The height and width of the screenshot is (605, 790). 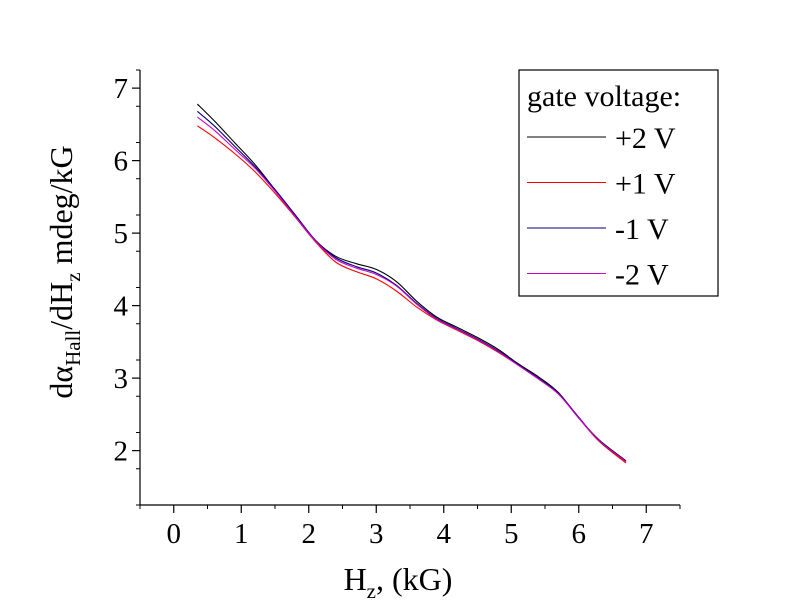 What do you see at coordinates (444, 534) in the screenshot?
I see `x-tick-label: 4` at bounding box center [444, 534].